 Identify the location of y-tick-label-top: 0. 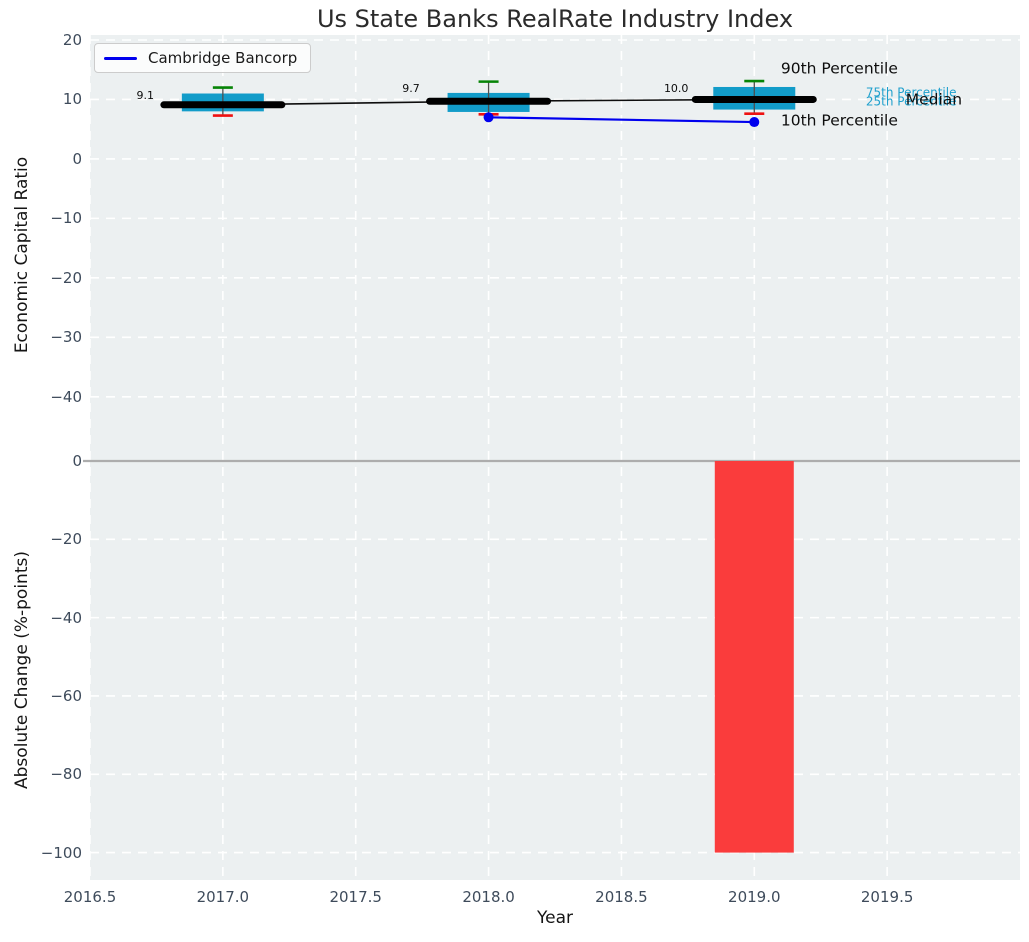
(77, 158).